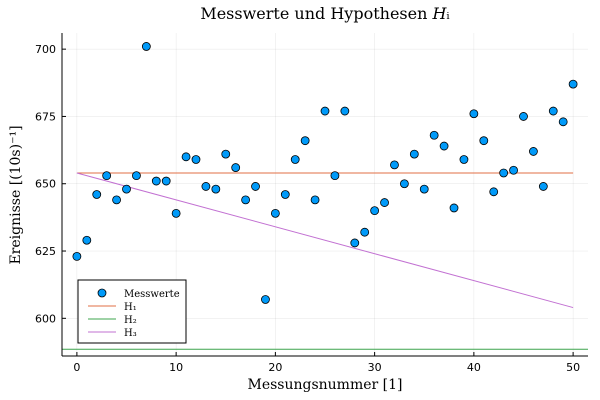 This screenshot has height=400, width=600. What do you see at coordinates (45, 116) in the screenshot?
I see `y-tick-label: 675` at bounding box center [45, 116].